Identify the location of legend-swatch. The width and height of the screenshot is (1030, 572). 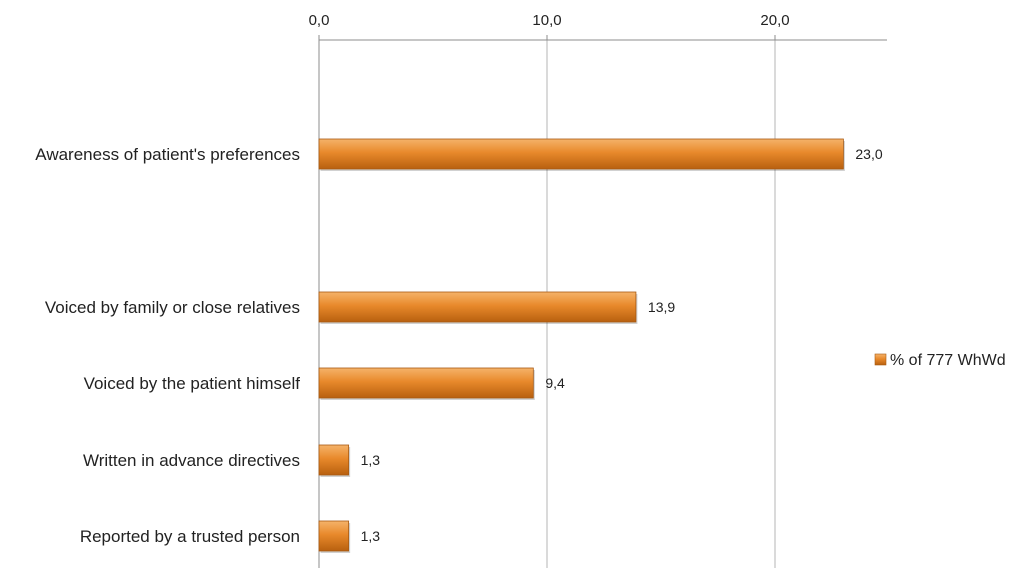
(880, 359).